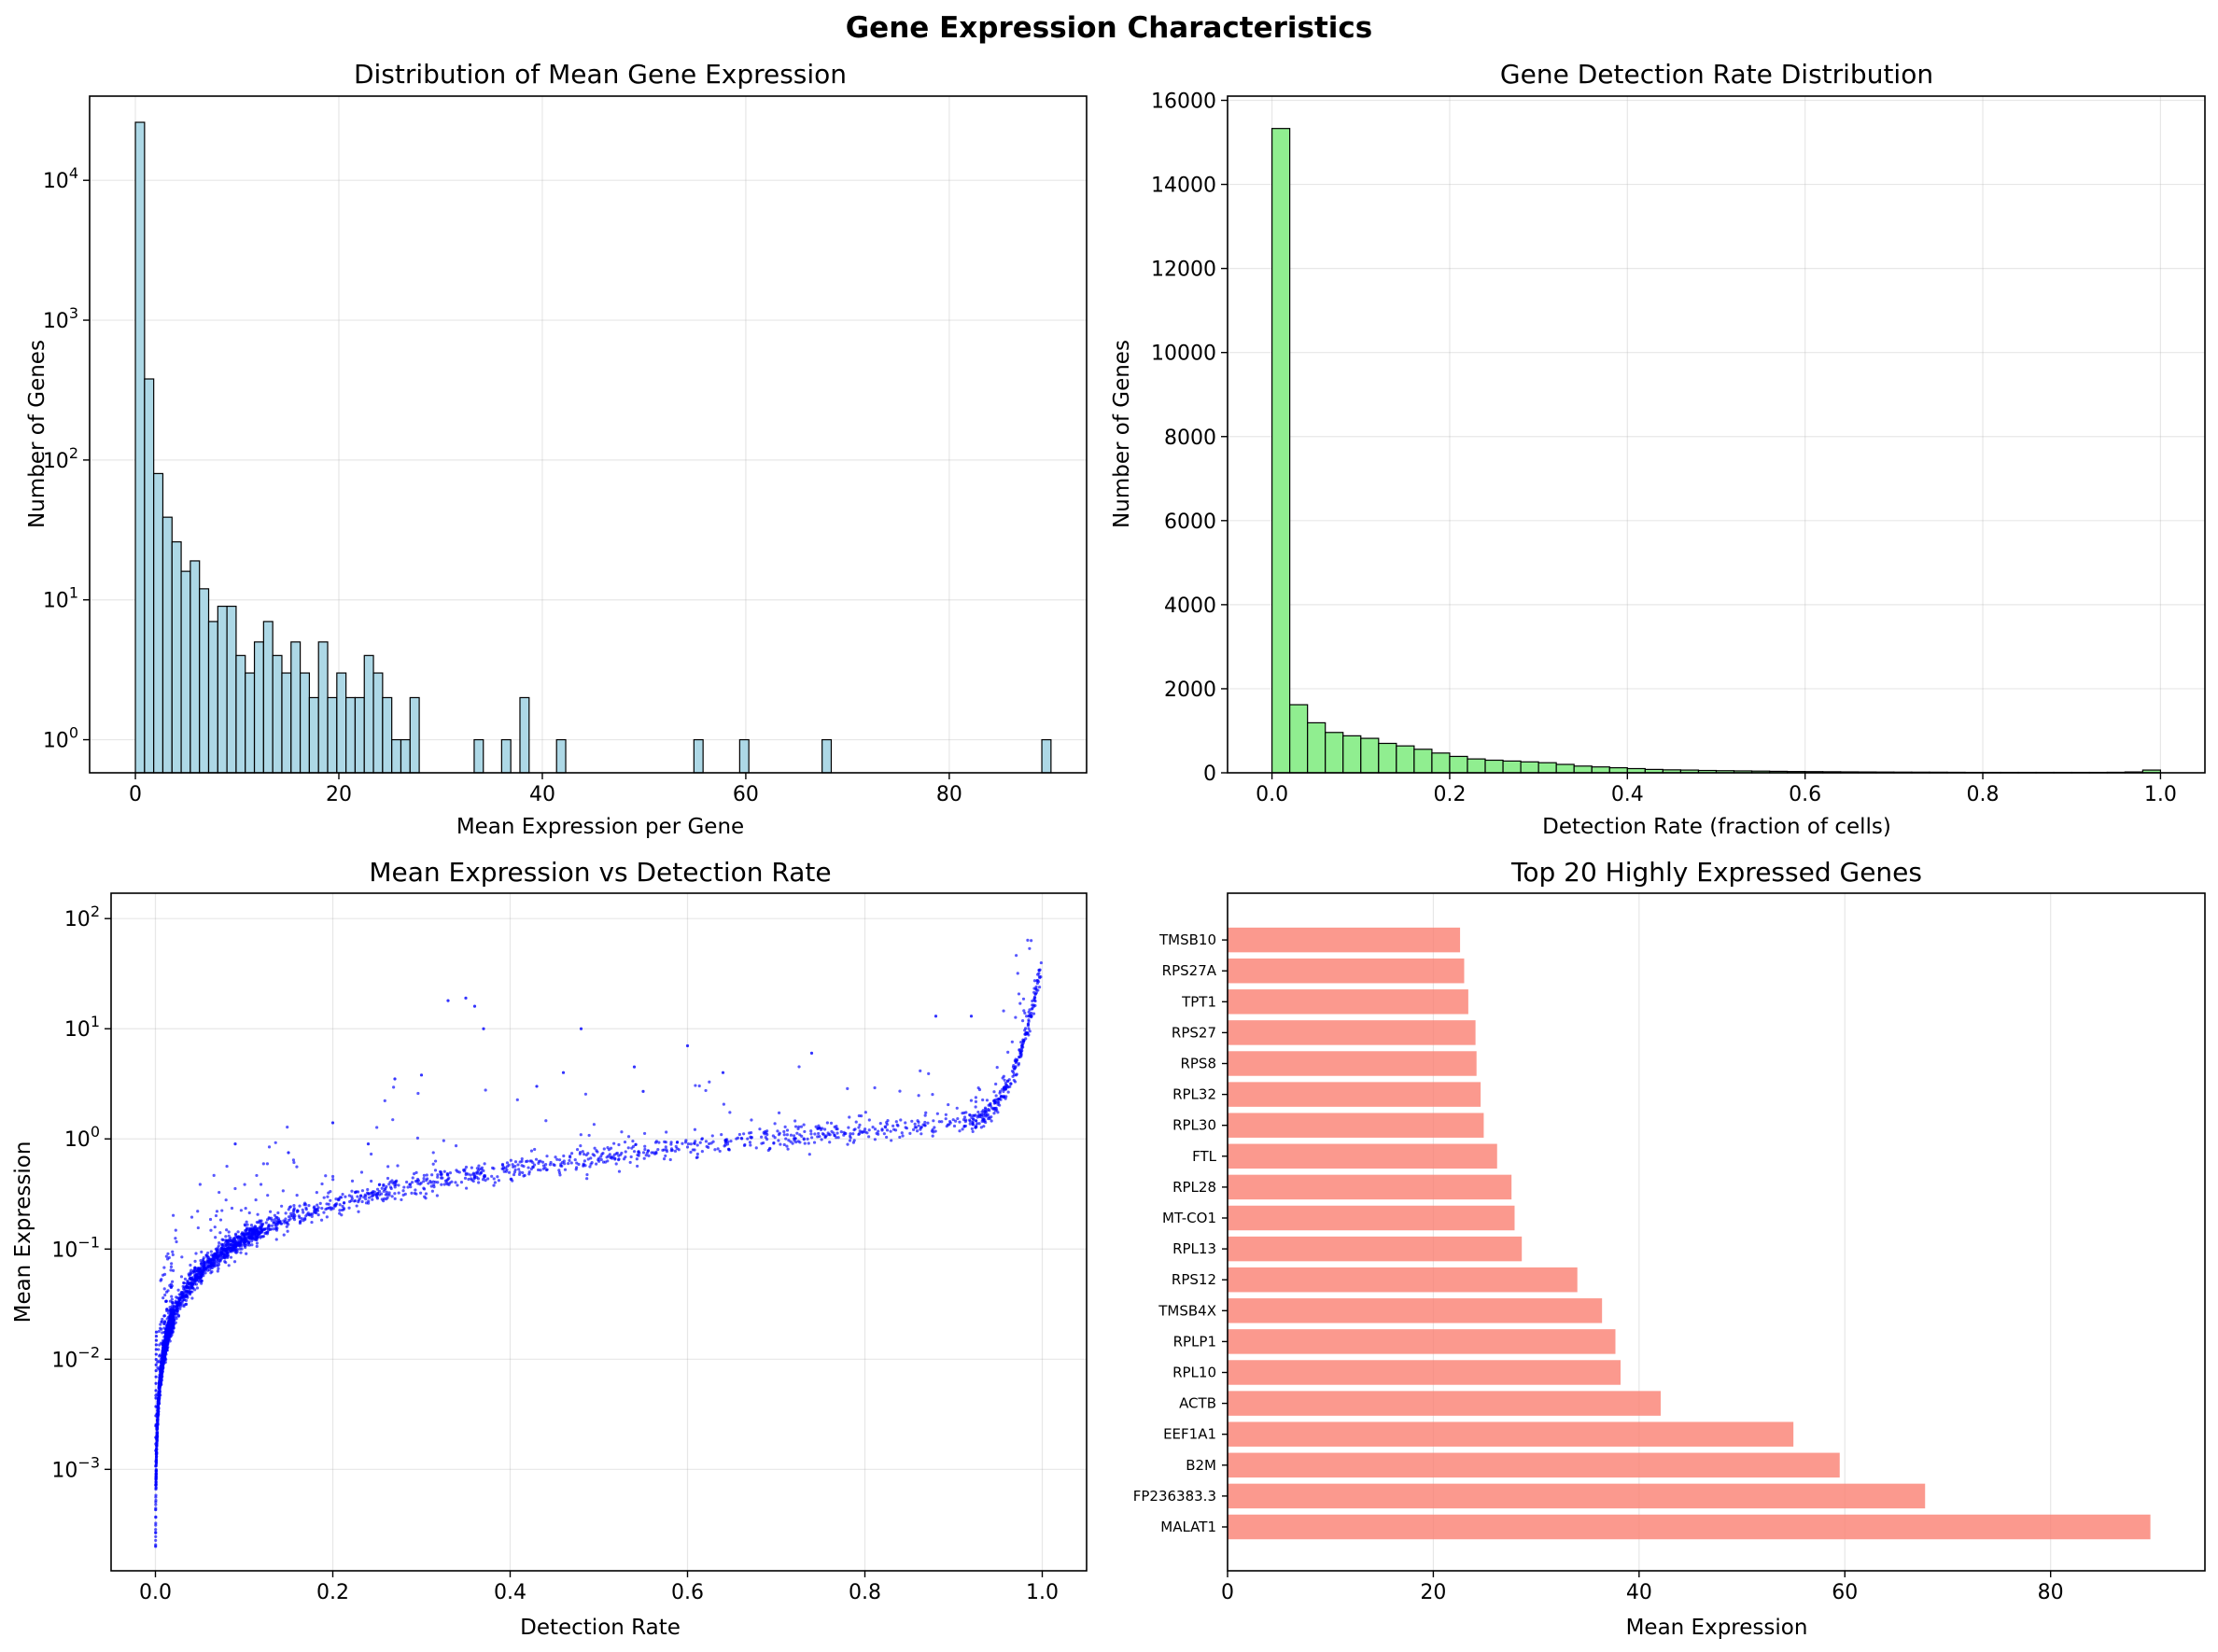 The height and width of the screenshot is (1652, 2218). Describe the element at coordinates (865, 1592) in the screenshot. I see `x-tick-label: 0.8` at that location.